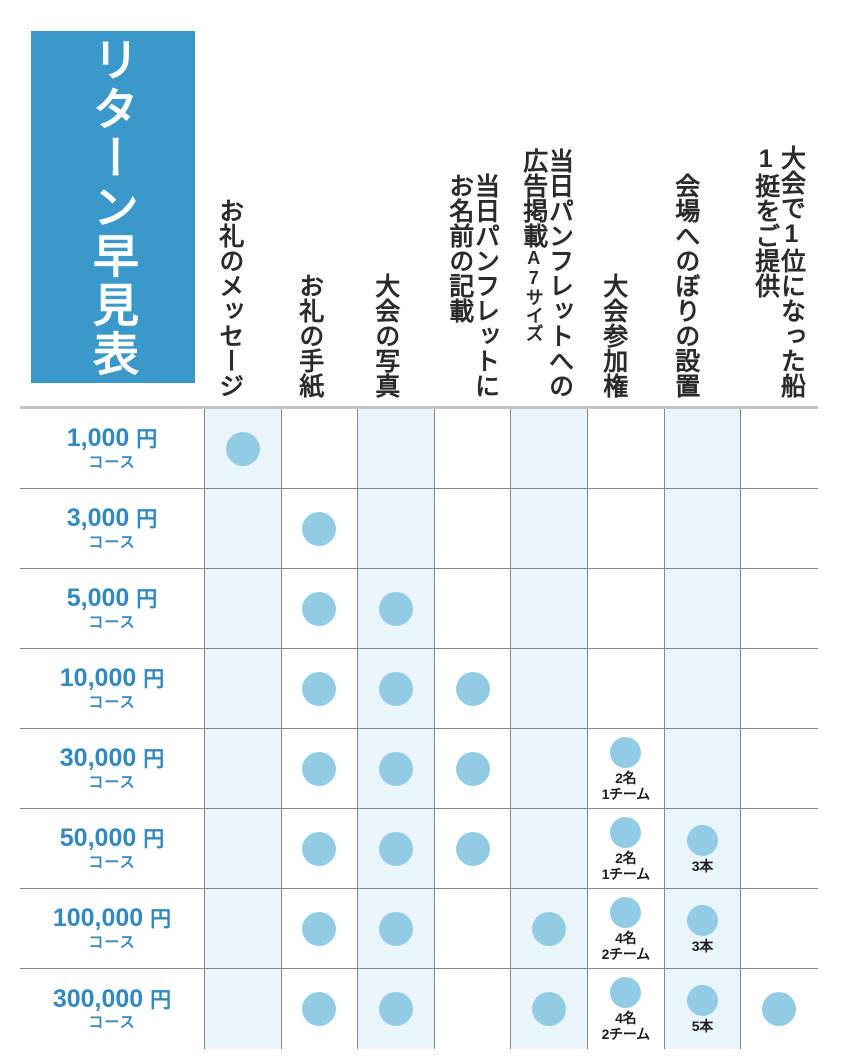 This screenshot has height=1064, width=846. Describe the element at coordinates (625, 1026) in the screenshot. I see `cell-note: 4名 2チーム` at that location.